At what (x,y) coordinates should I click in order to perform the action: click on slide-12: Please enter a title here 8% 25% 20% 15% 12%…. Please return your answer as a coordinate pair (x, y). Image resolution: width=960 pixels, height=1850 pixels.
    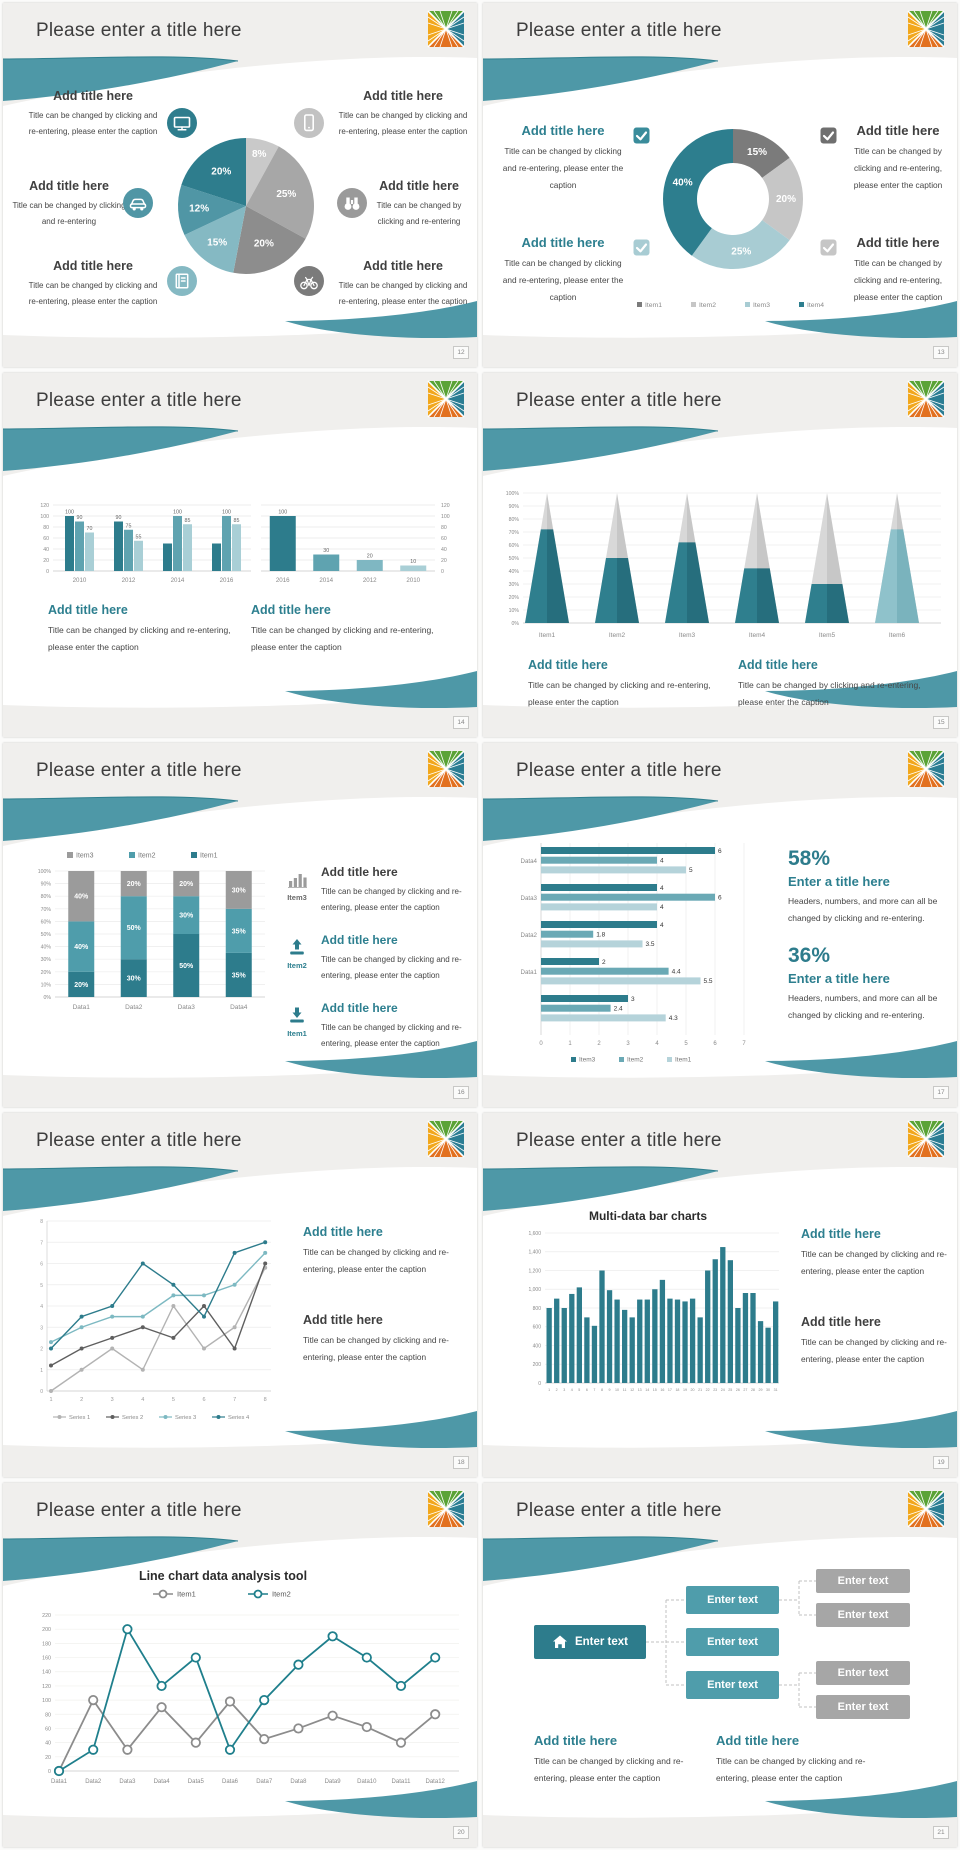
    Looking at the image, I should click on (240, 185).